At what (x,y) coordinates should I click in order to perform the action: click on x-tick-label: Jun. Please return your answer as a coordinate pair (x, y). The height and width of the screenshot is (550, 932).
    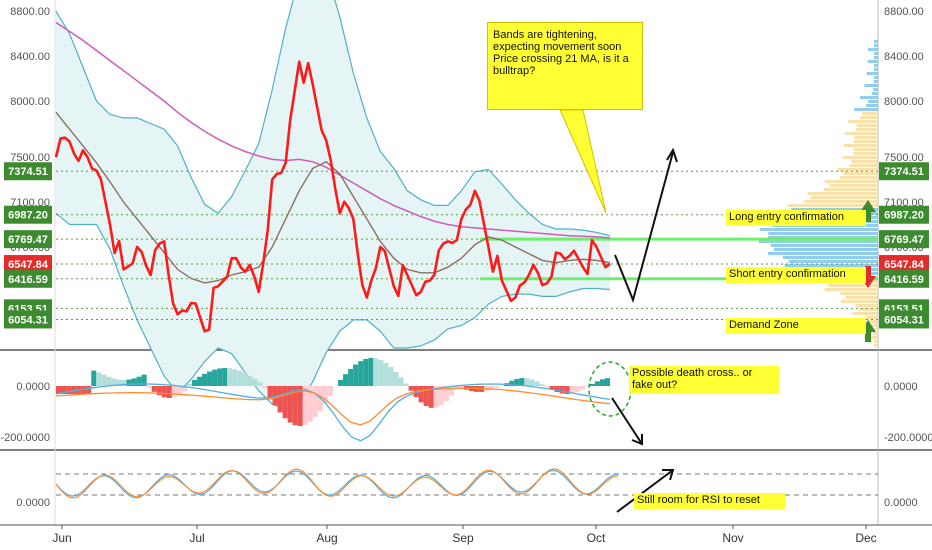
    Looking at the image, I should click on (61, 538).